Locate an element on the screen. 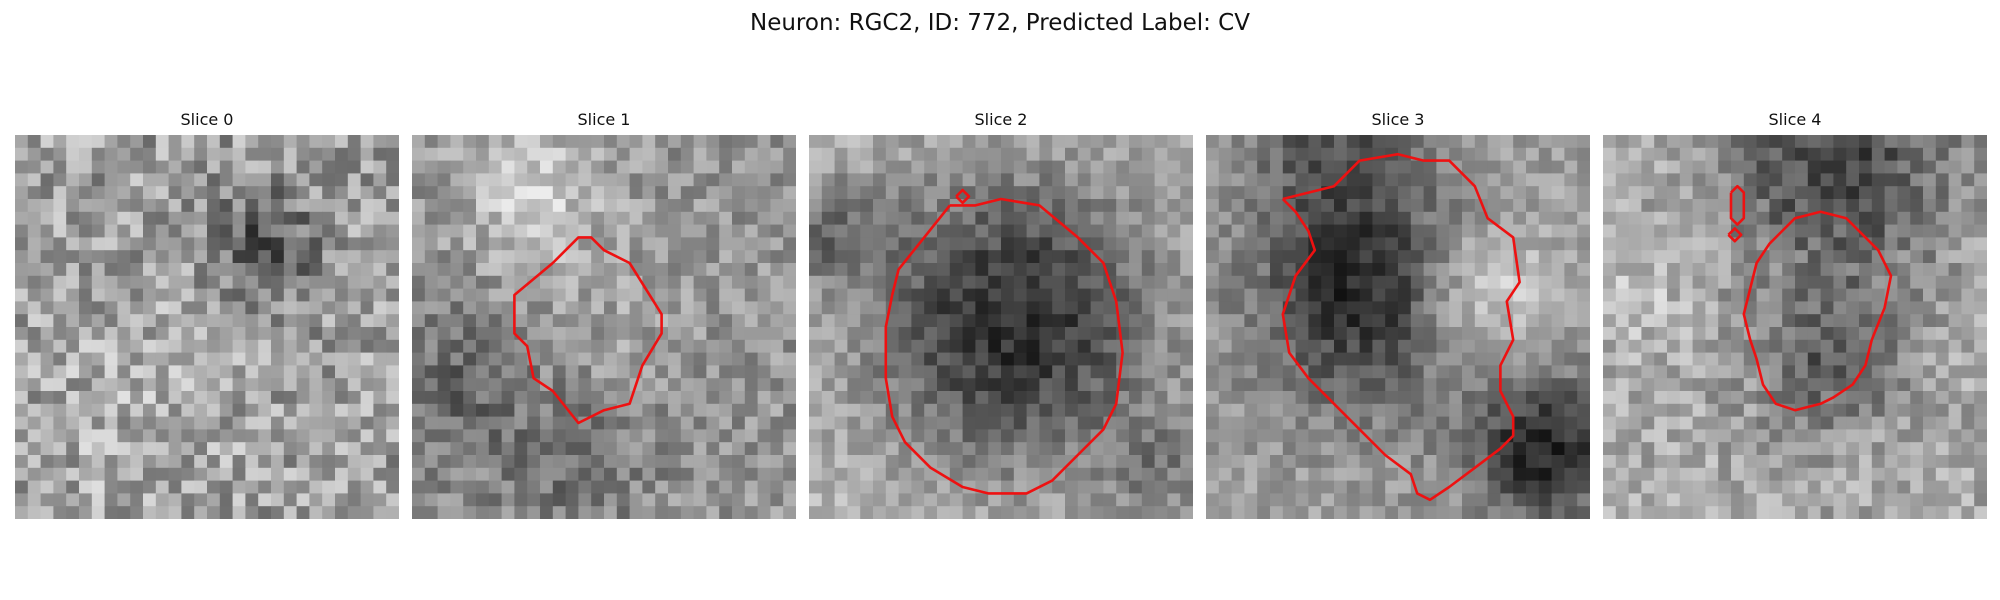 The width and height of the screenshot is (2000, 600). slice-3-pixel-grid is located at coordinates (1398, 327).